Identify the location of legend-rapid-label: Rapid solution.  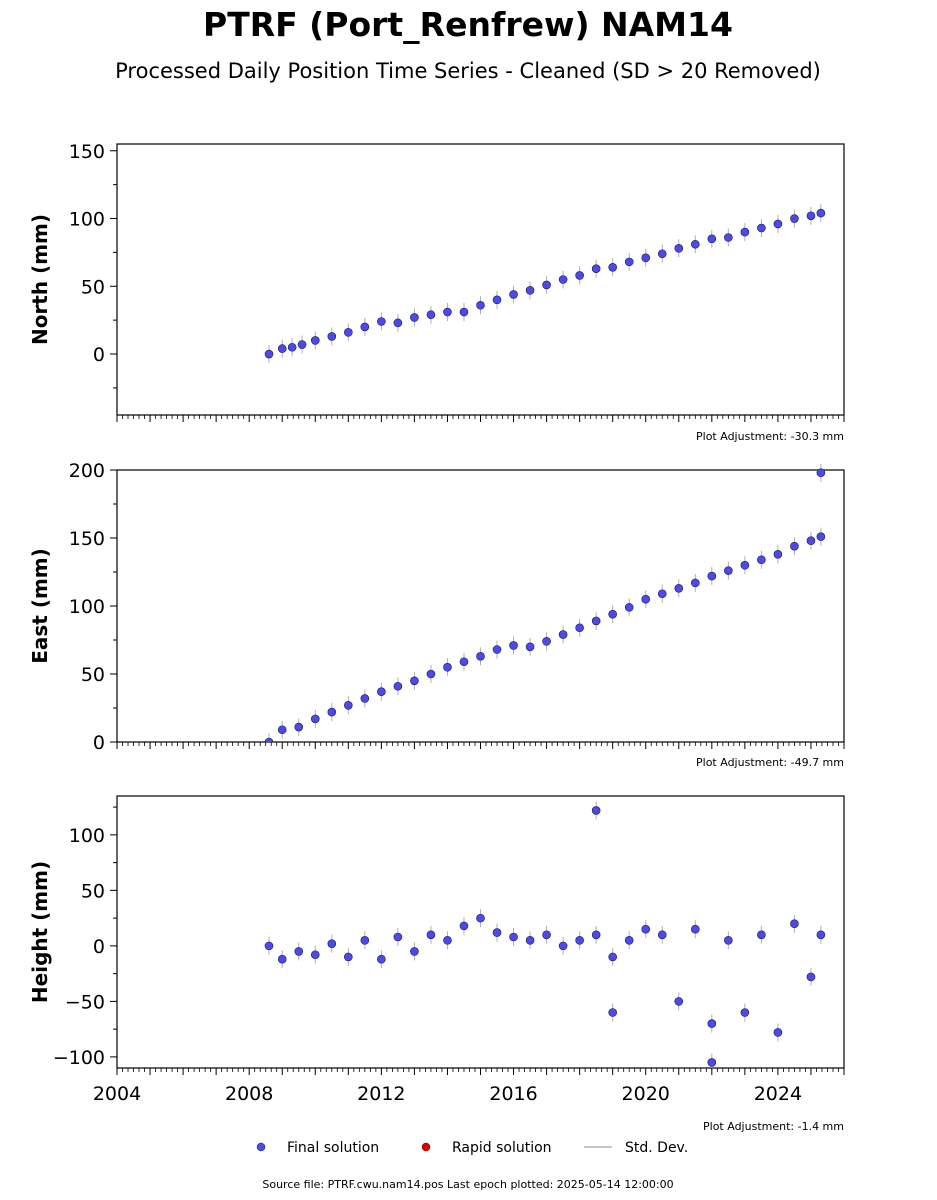
(502, 1148).